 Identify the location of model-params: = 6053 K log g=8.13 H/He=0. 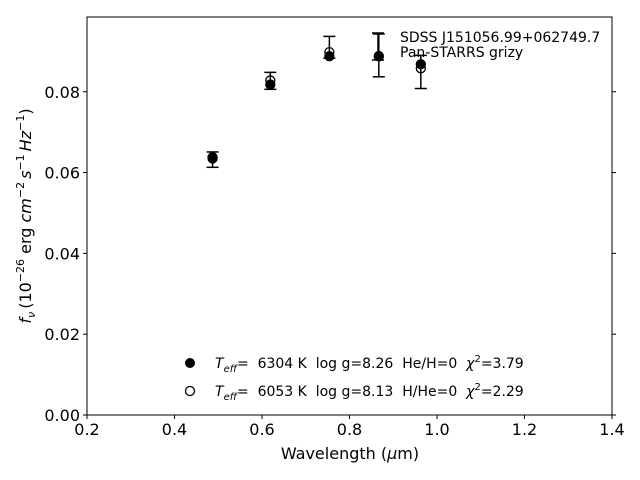
(351, 392).